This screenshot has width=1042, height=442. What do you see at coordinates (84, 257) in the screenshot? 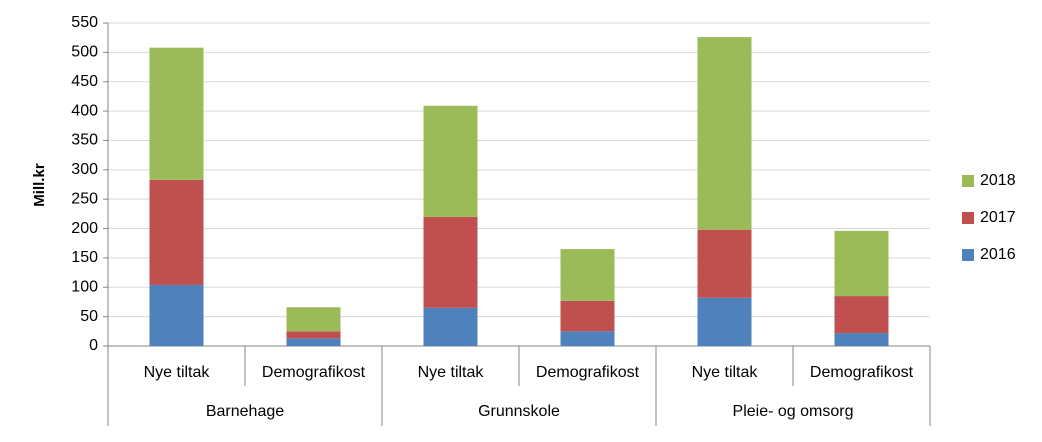
I see `y-tick-label: 150` at bounding box center [84, 257].